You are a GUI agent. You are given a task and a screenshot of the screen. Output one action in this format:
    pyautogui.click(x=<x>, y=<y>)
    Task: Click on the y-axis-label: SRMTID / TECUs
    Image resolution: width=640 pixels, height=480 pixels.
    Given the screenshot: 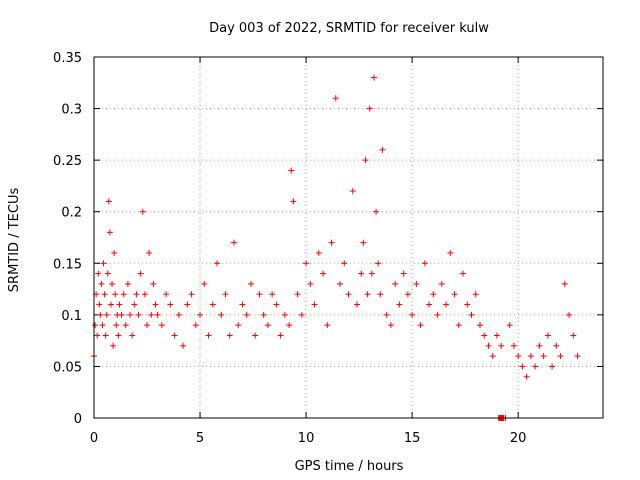 What is the action you would take?
    pyautogui.click(x=14, y=240)
    